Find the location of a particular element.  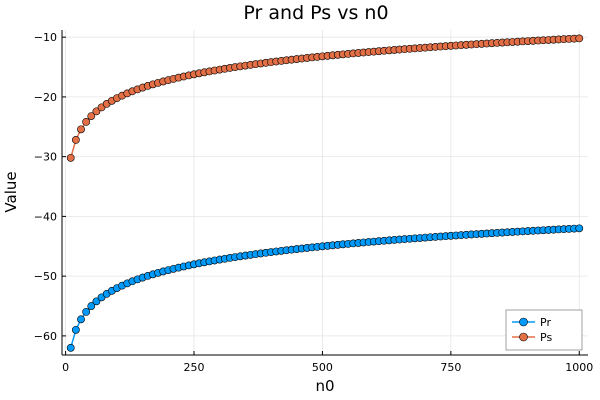

legend: Pr Ps is located at coordinates (544, 330).